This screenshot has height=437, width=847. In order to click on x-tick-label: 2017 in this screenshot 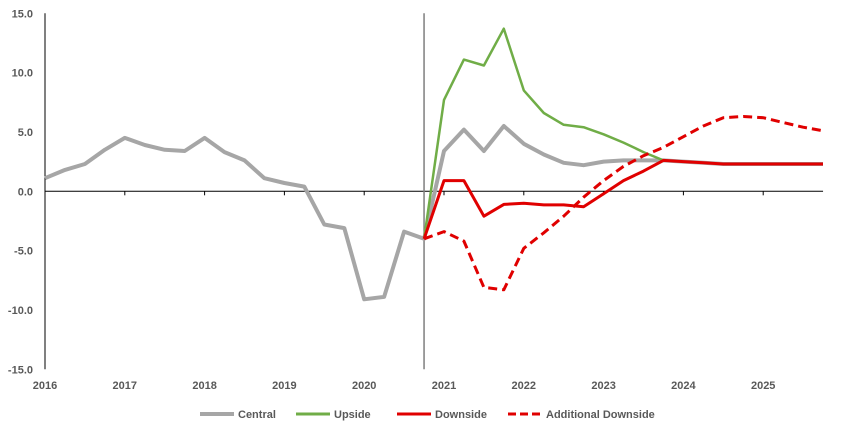, I will do `click(125, 386)`.